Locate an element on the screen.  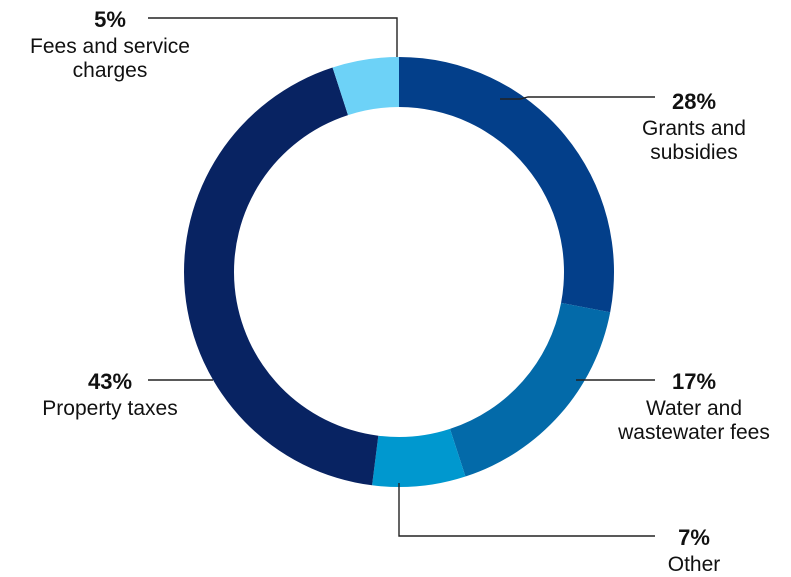
category-label-other: Other is located at coordinates (694, 564).